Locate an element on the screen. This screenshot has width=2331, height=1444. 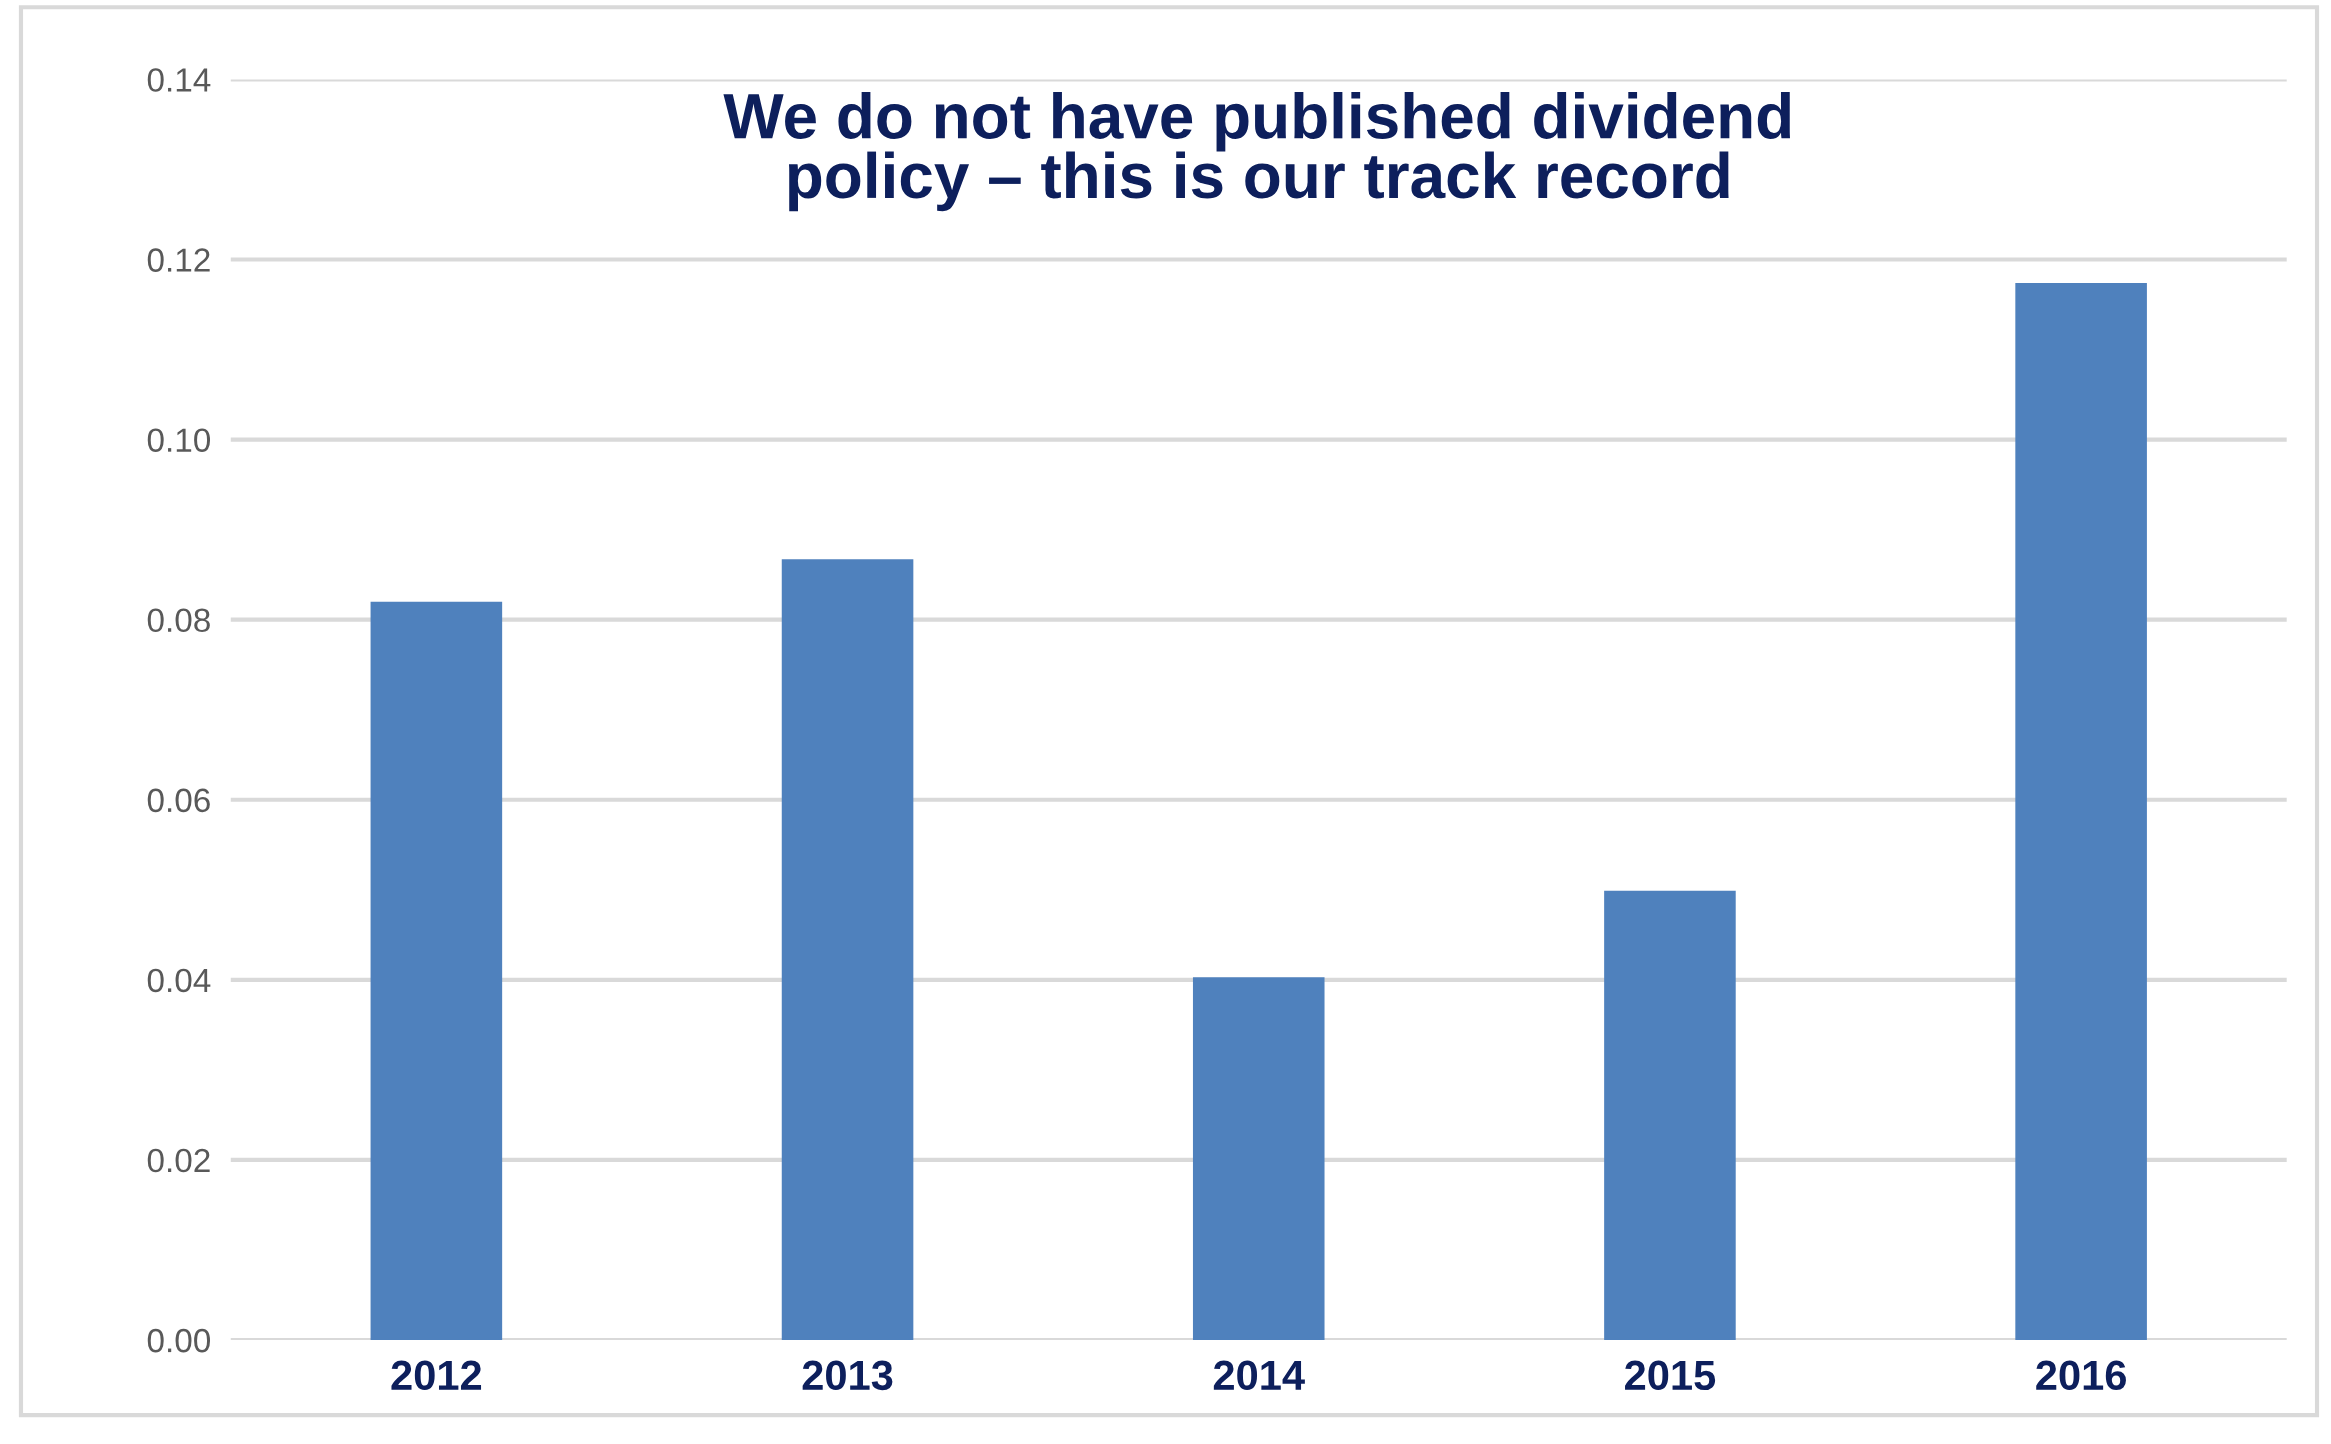
y-tick-label: 0.14 is located at coordinates (179, 80).